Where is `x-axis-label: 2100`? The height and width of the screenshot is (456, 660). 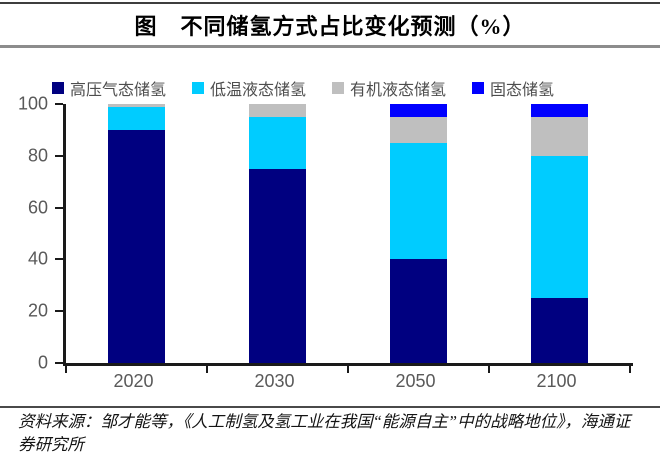 x-axis-label: 2100 is located at coordinates (556, 381).